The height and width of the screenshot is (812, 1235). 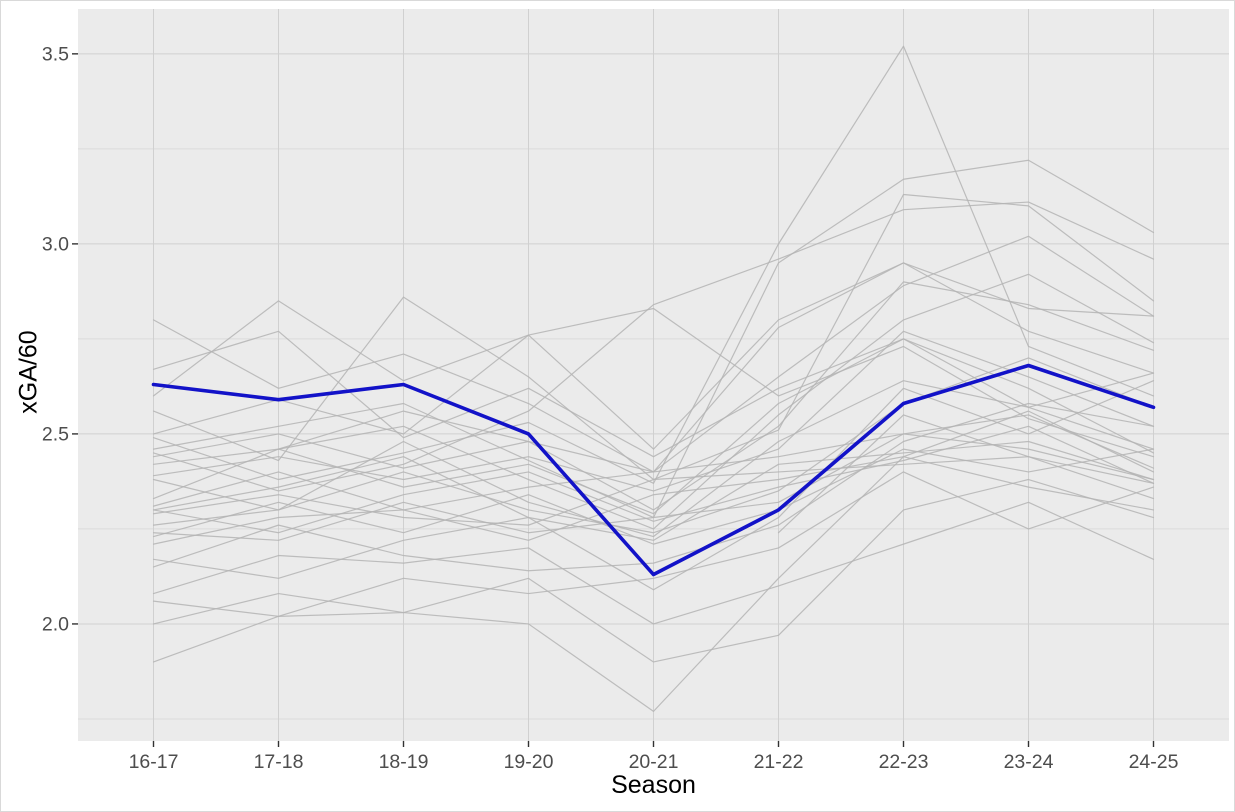 What do you see at coordinates (279, 762) in the screenshot?
I see `x-tick-label: 17-18` at bounding box center [279, 762].